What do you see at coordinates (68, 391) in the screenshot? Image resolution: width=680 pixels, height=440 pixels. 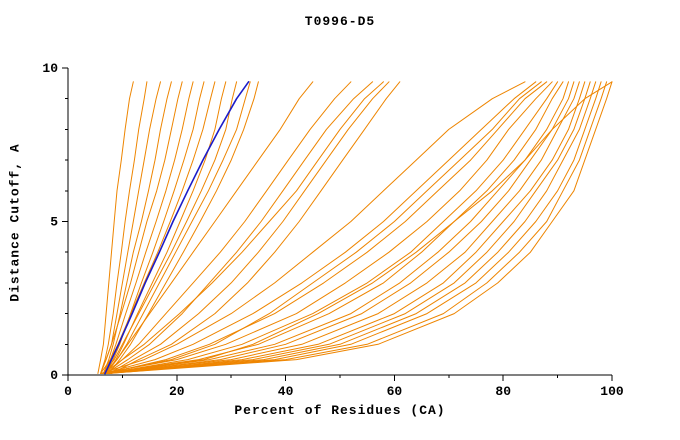 I see `x-tick-label: 0` at bounding box center [68, 391].